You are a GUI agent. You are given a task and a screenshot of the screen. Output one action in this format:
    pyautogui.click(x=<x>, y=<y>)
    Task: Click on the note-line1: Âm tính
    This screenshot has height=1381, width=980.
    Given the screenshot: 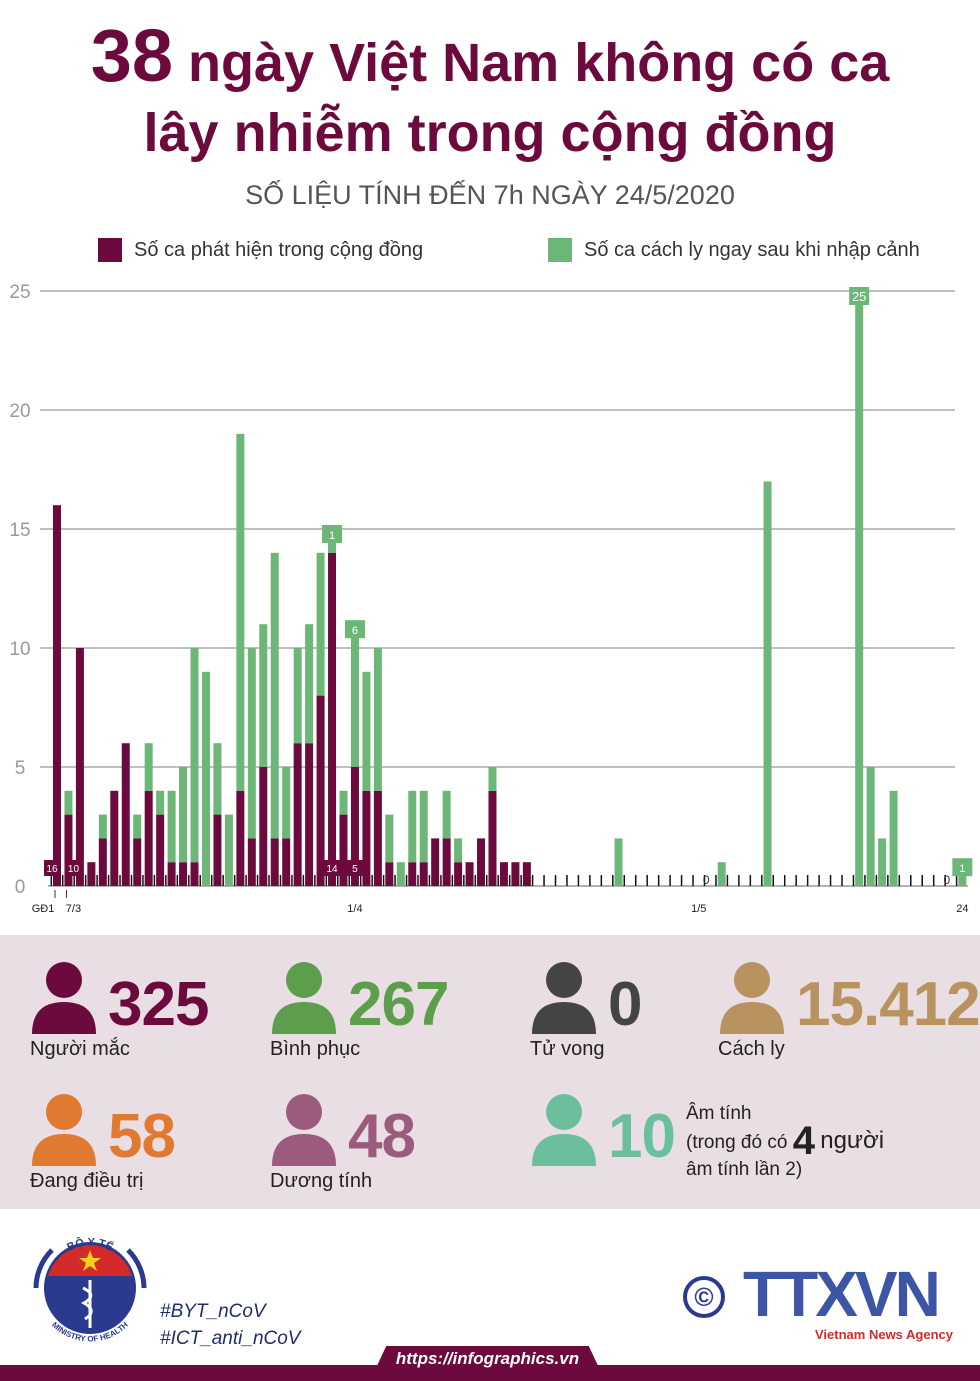 What is the action you would take?
    pyautogui.click(x=719, y=1113)
    